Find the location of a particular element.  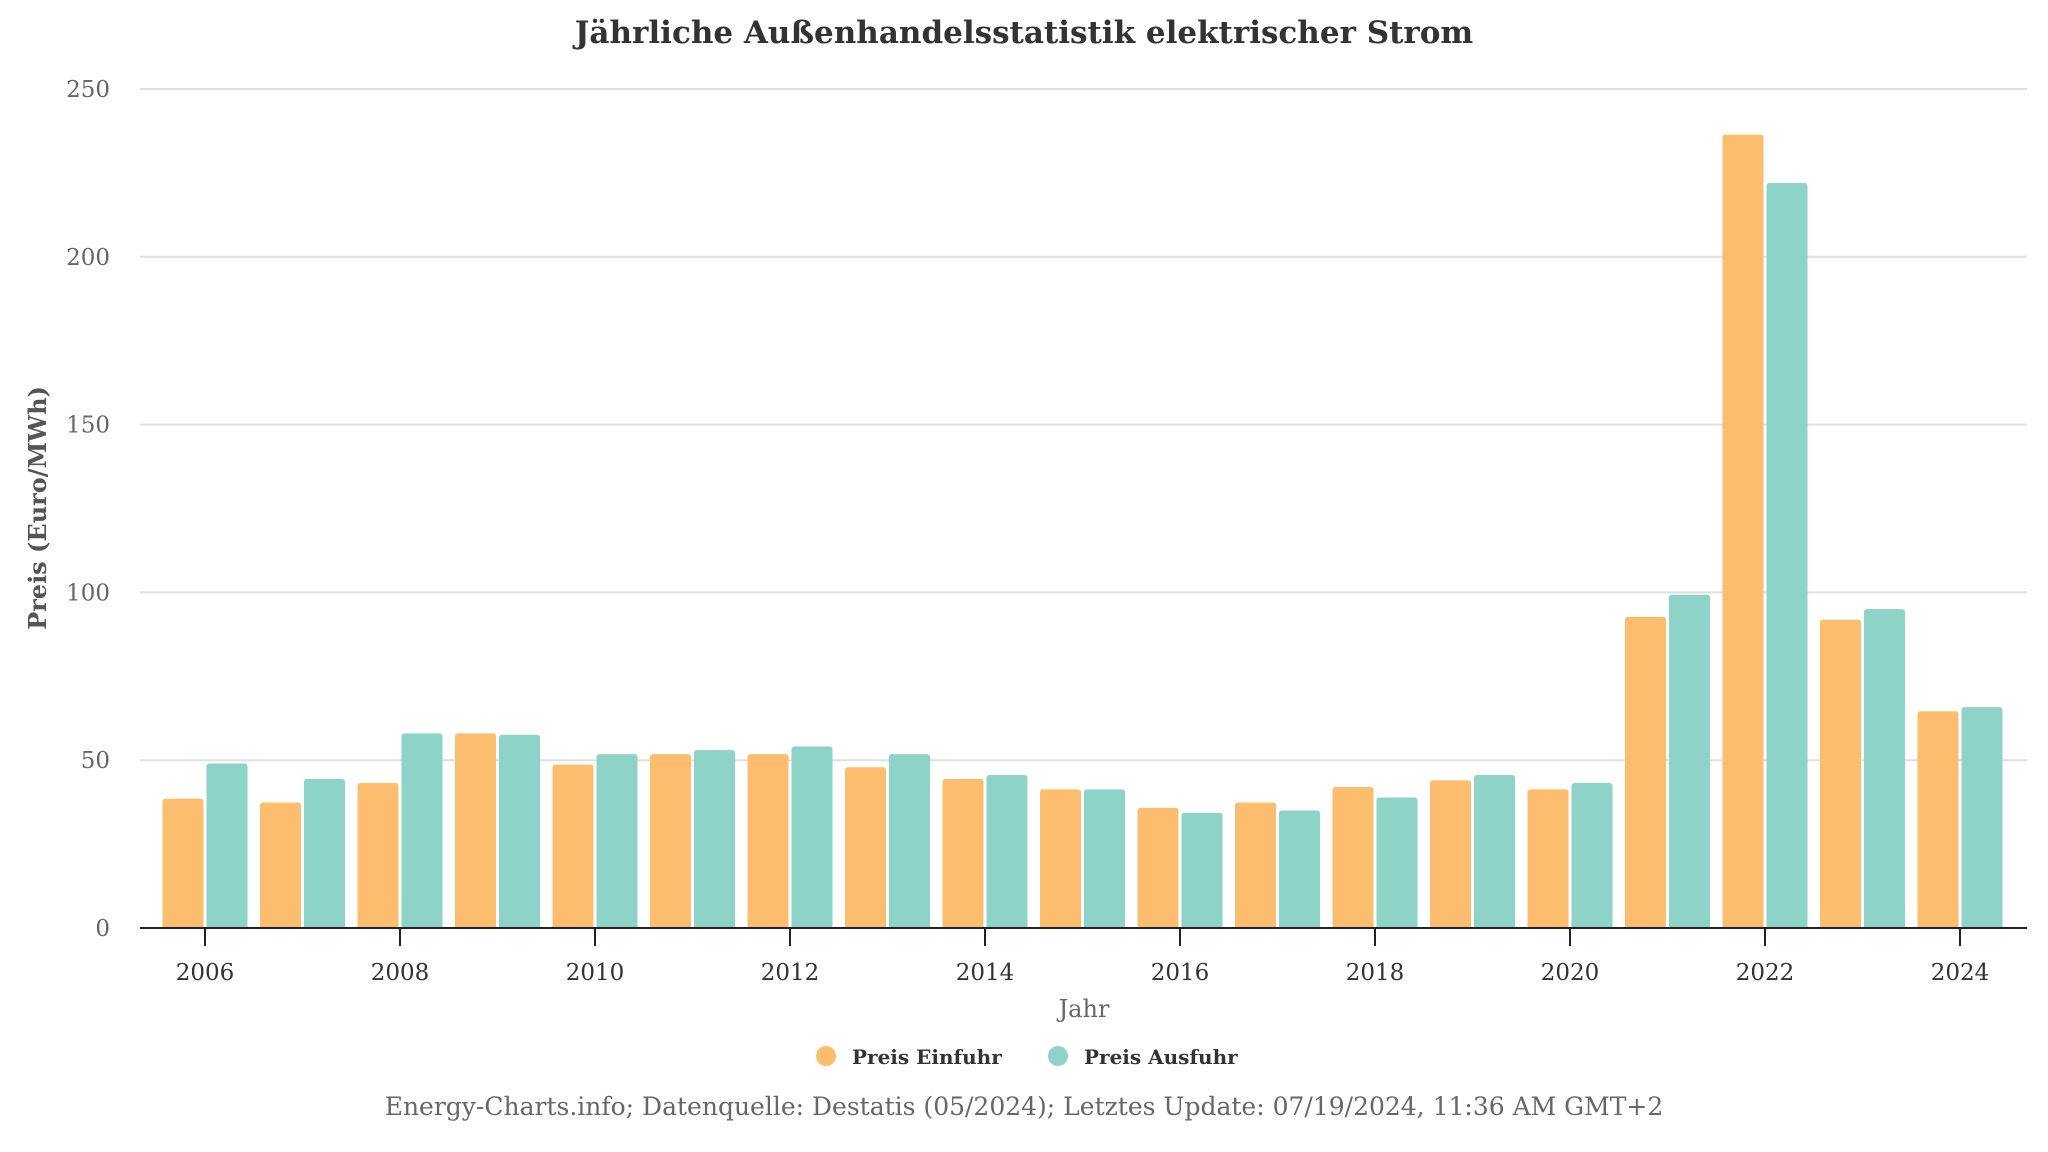

legend-label-ausfuhr: Preis Ausfuhr is located at coordinates (1161, 1057).